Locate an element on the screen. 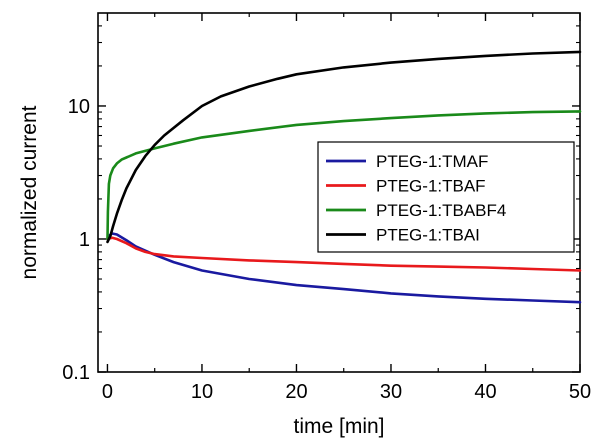  x-tick-label: 40 is located at coordinates (485, 392).